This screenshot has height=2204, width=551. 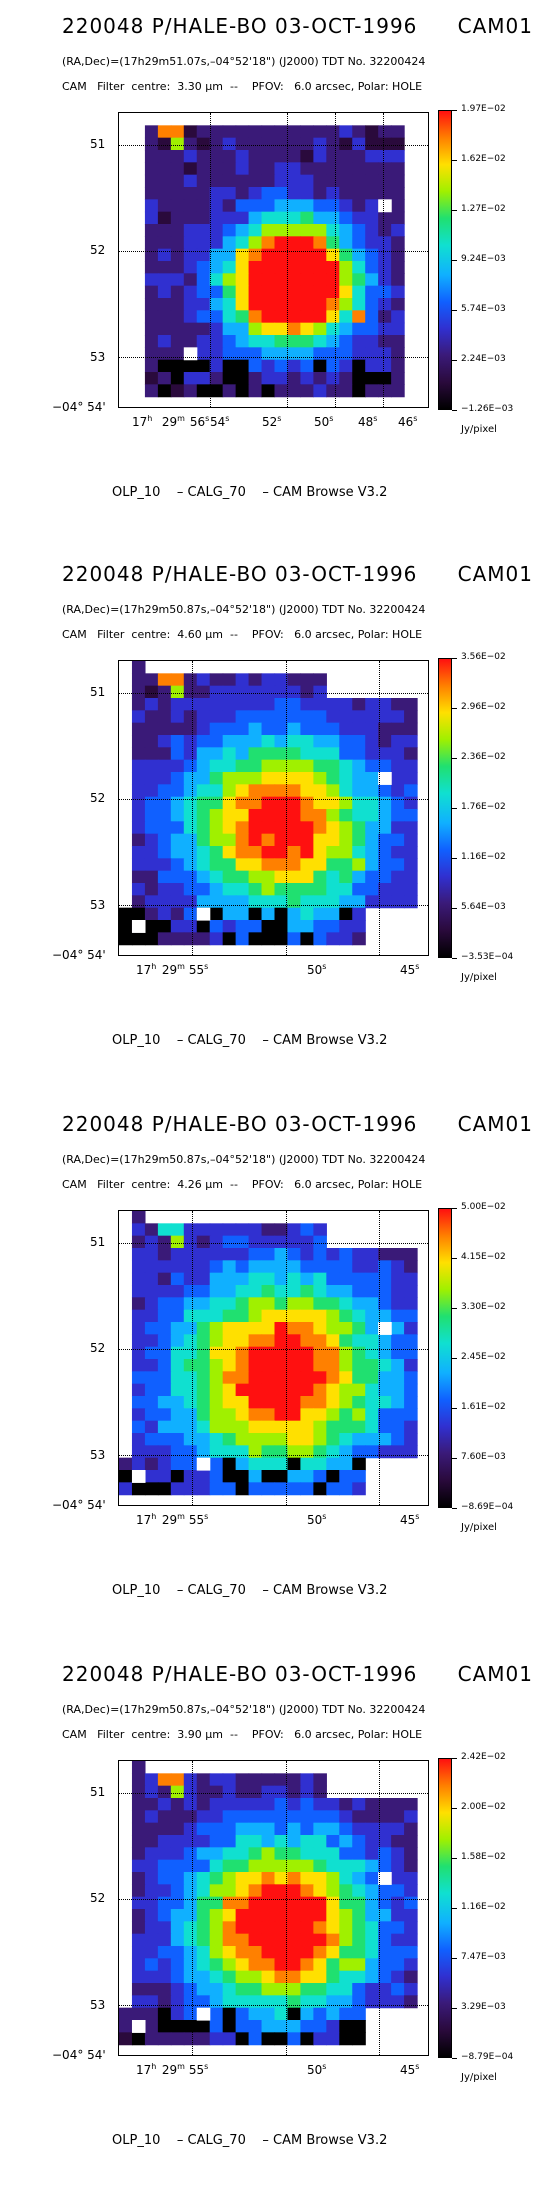 What do you see at coordinates (324, 1516) in the screenshot?
I see `ra-tick-unit: s` at bounding box center [324, 1516].